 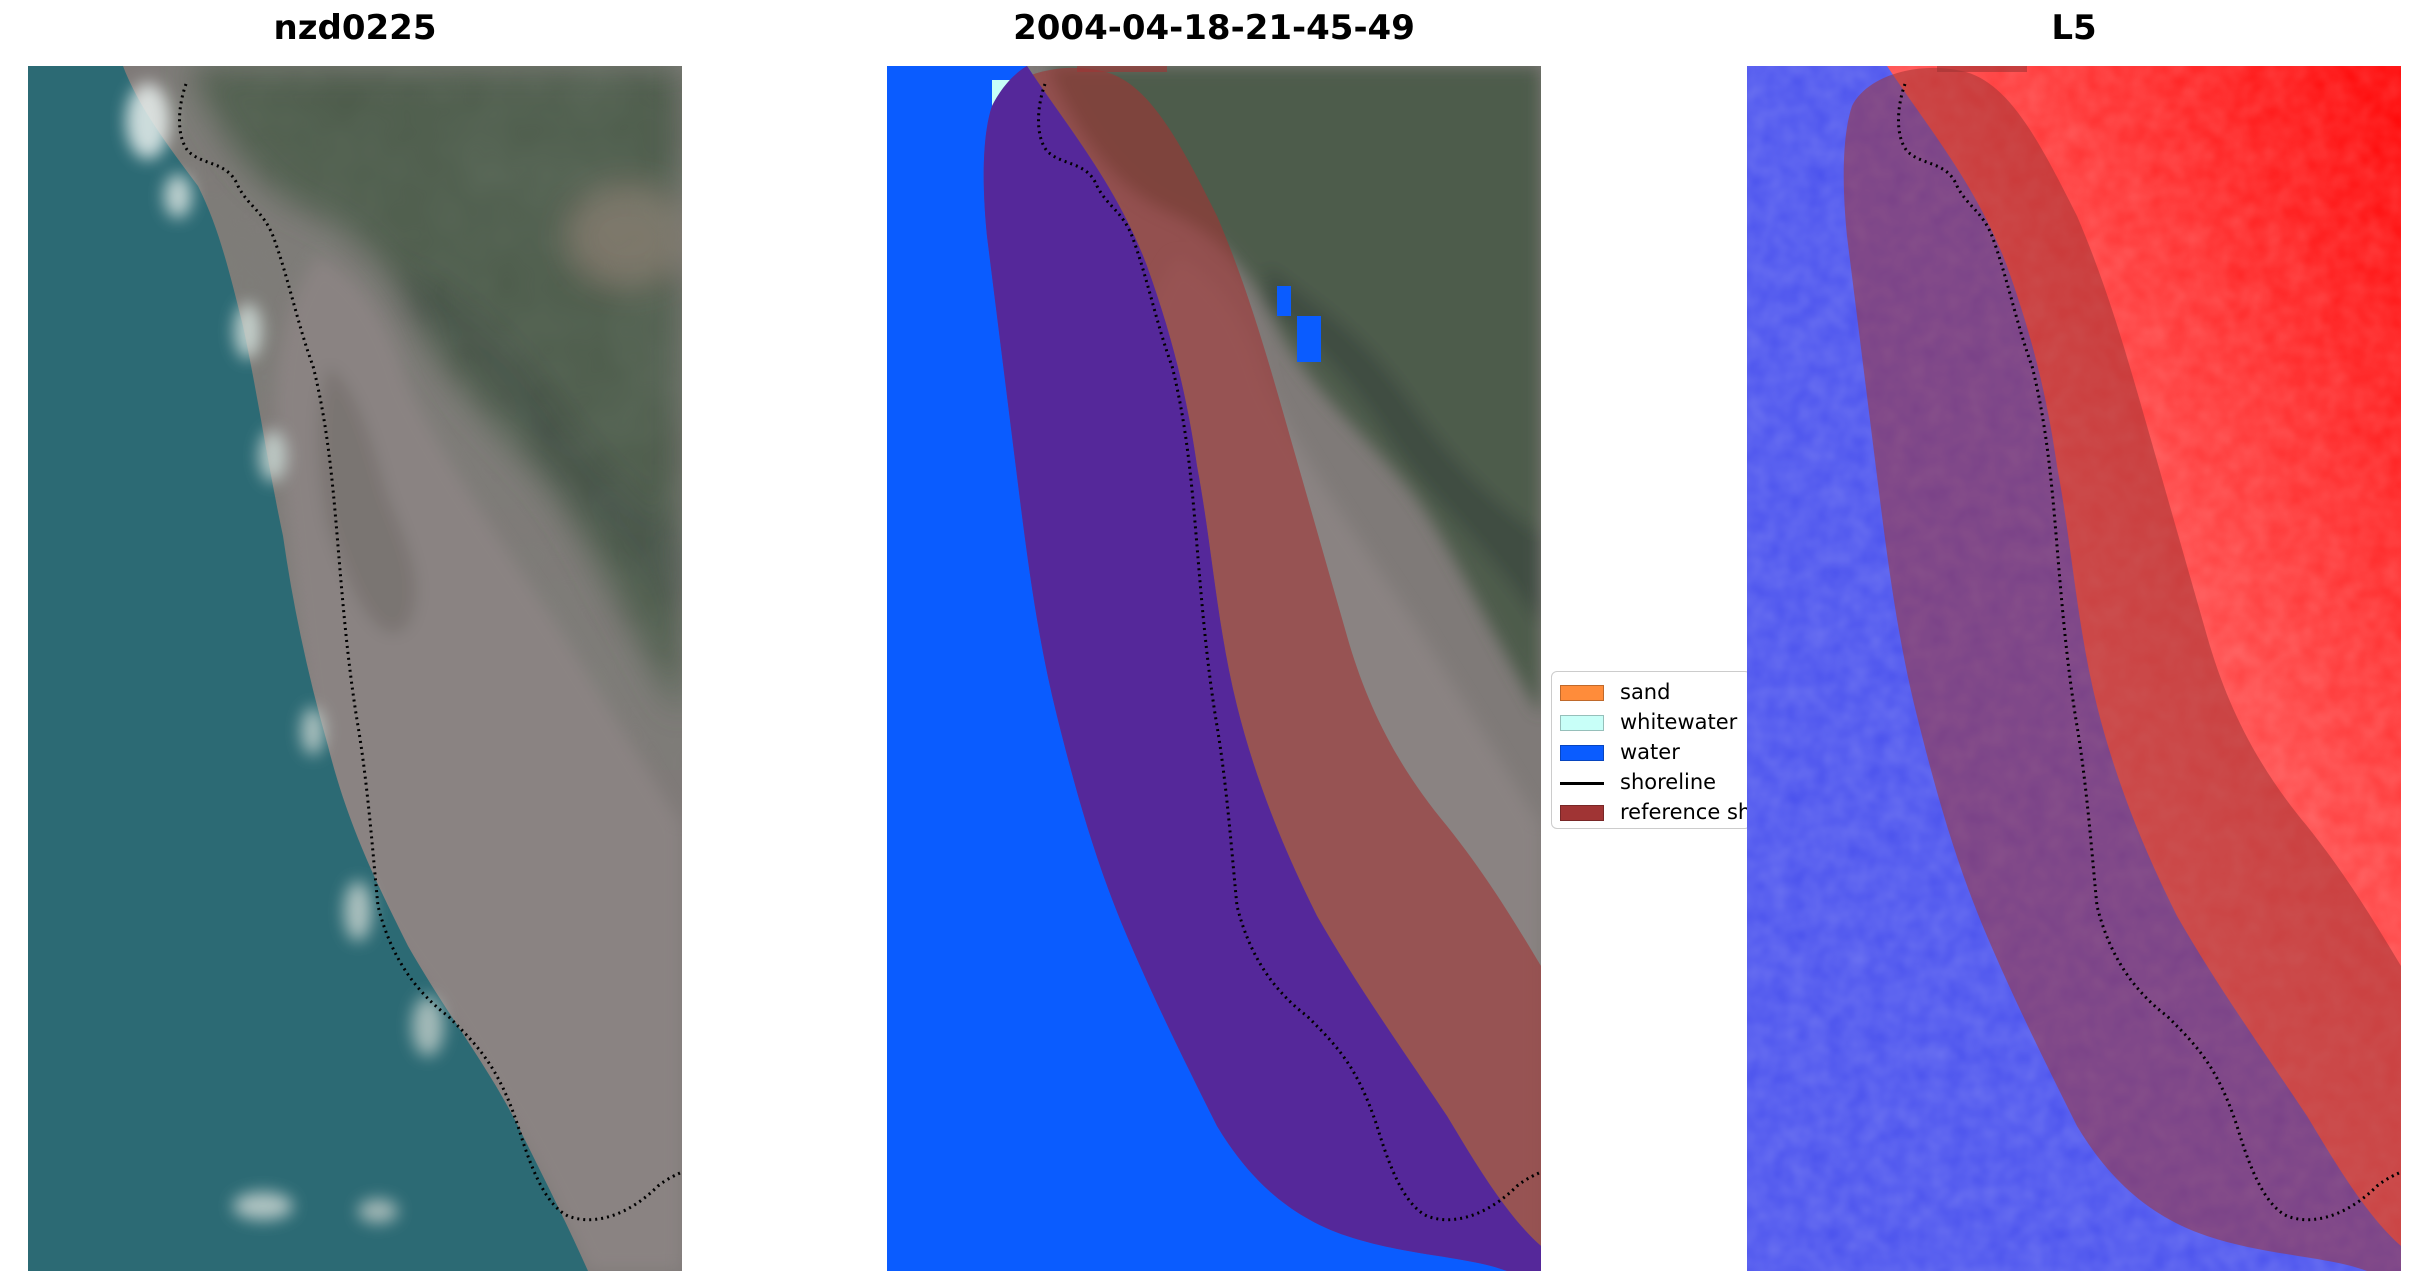 What do you see at coordinates (285, 653) in the screenshot?
I see `surf-whitewater` at bounding box center [285, 653].